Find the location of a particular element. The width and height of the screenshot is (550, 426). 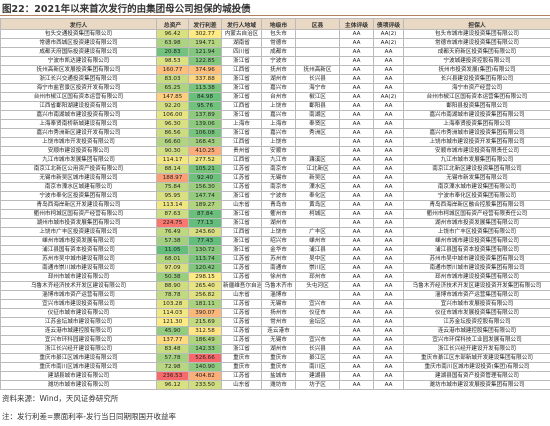

table-cell: 113.14 is located at coordinates (172, 205).